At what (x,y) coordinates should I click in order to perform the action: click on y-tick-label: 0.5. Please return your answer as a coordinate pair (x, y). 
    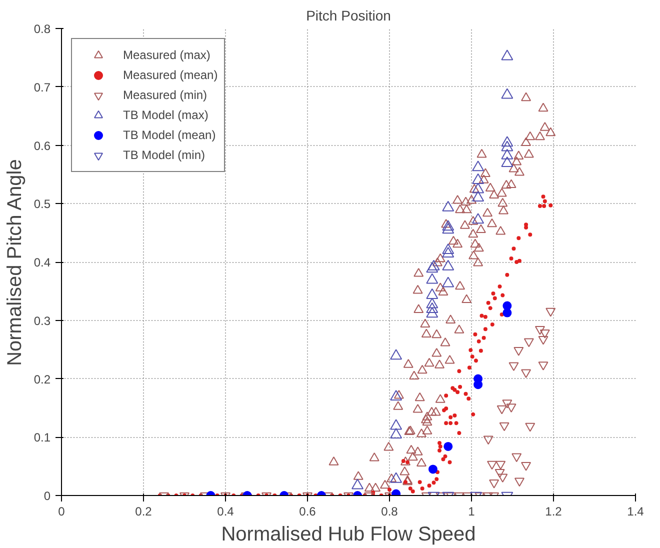
    Looking at the image, I should click on (42, 204).